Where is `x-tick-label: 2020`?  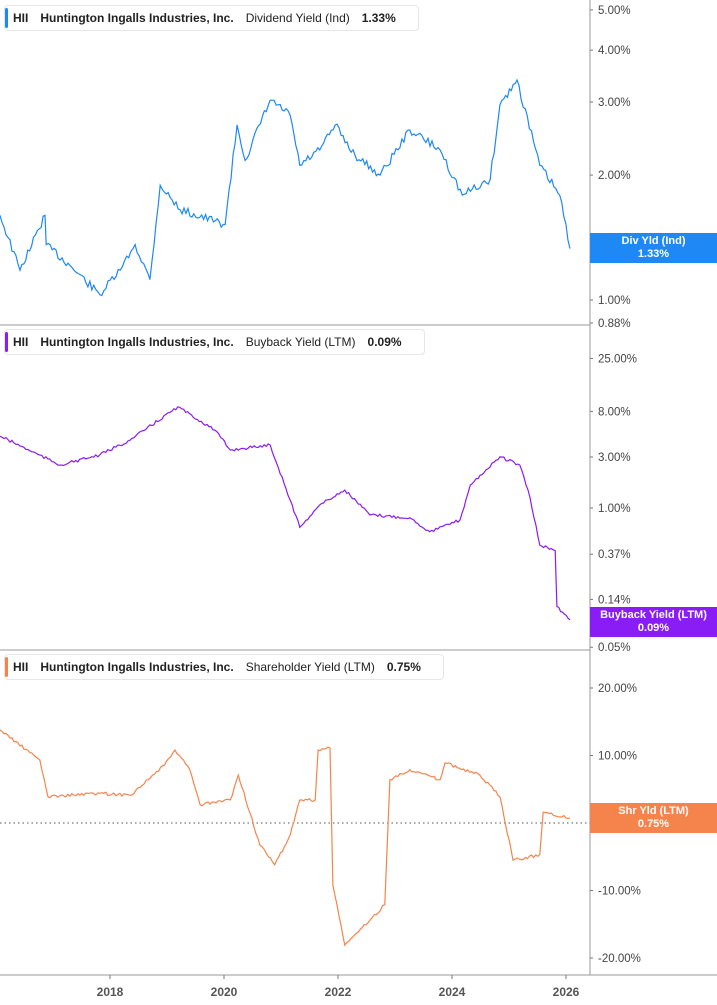
x-tick-label: 2020 is located at coordinates (224, 992).